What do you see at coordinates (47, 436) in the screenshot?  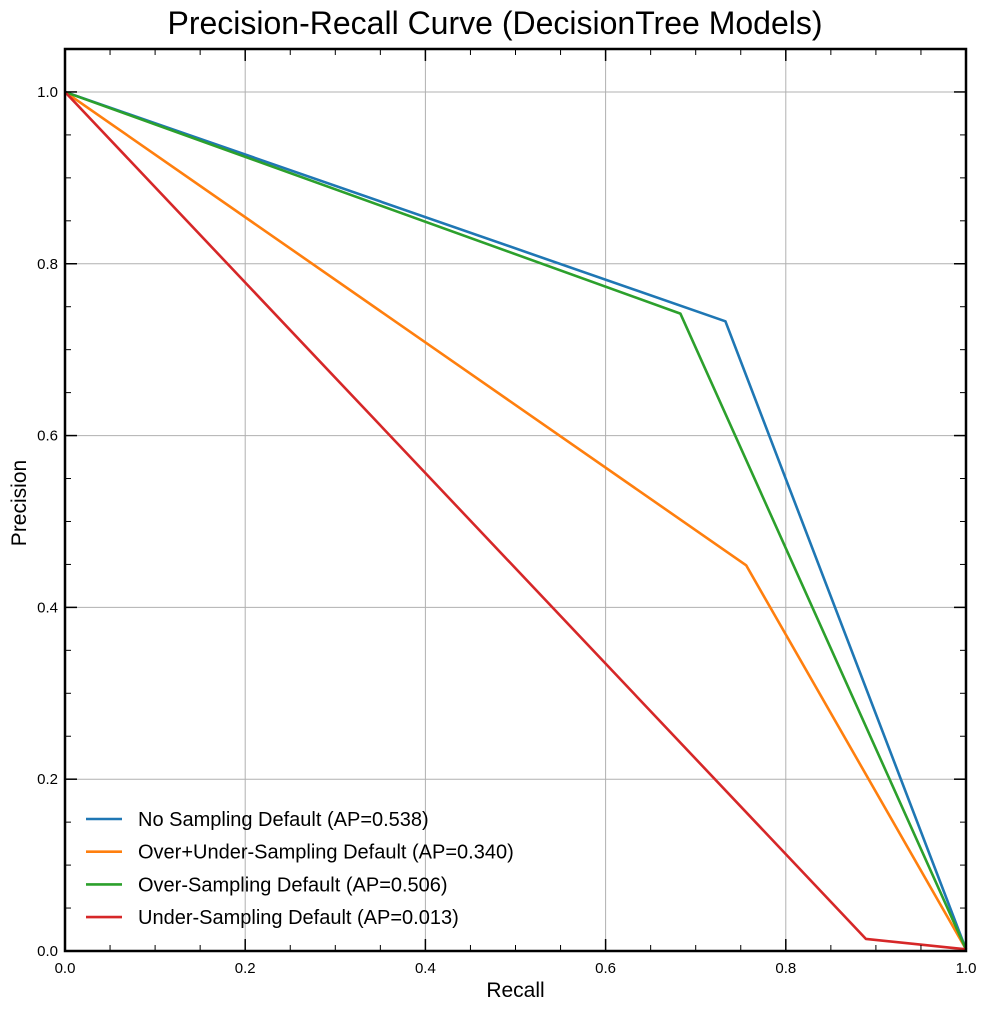 I see `y-tick-label: 0.6` at bounding box center [47, 436].